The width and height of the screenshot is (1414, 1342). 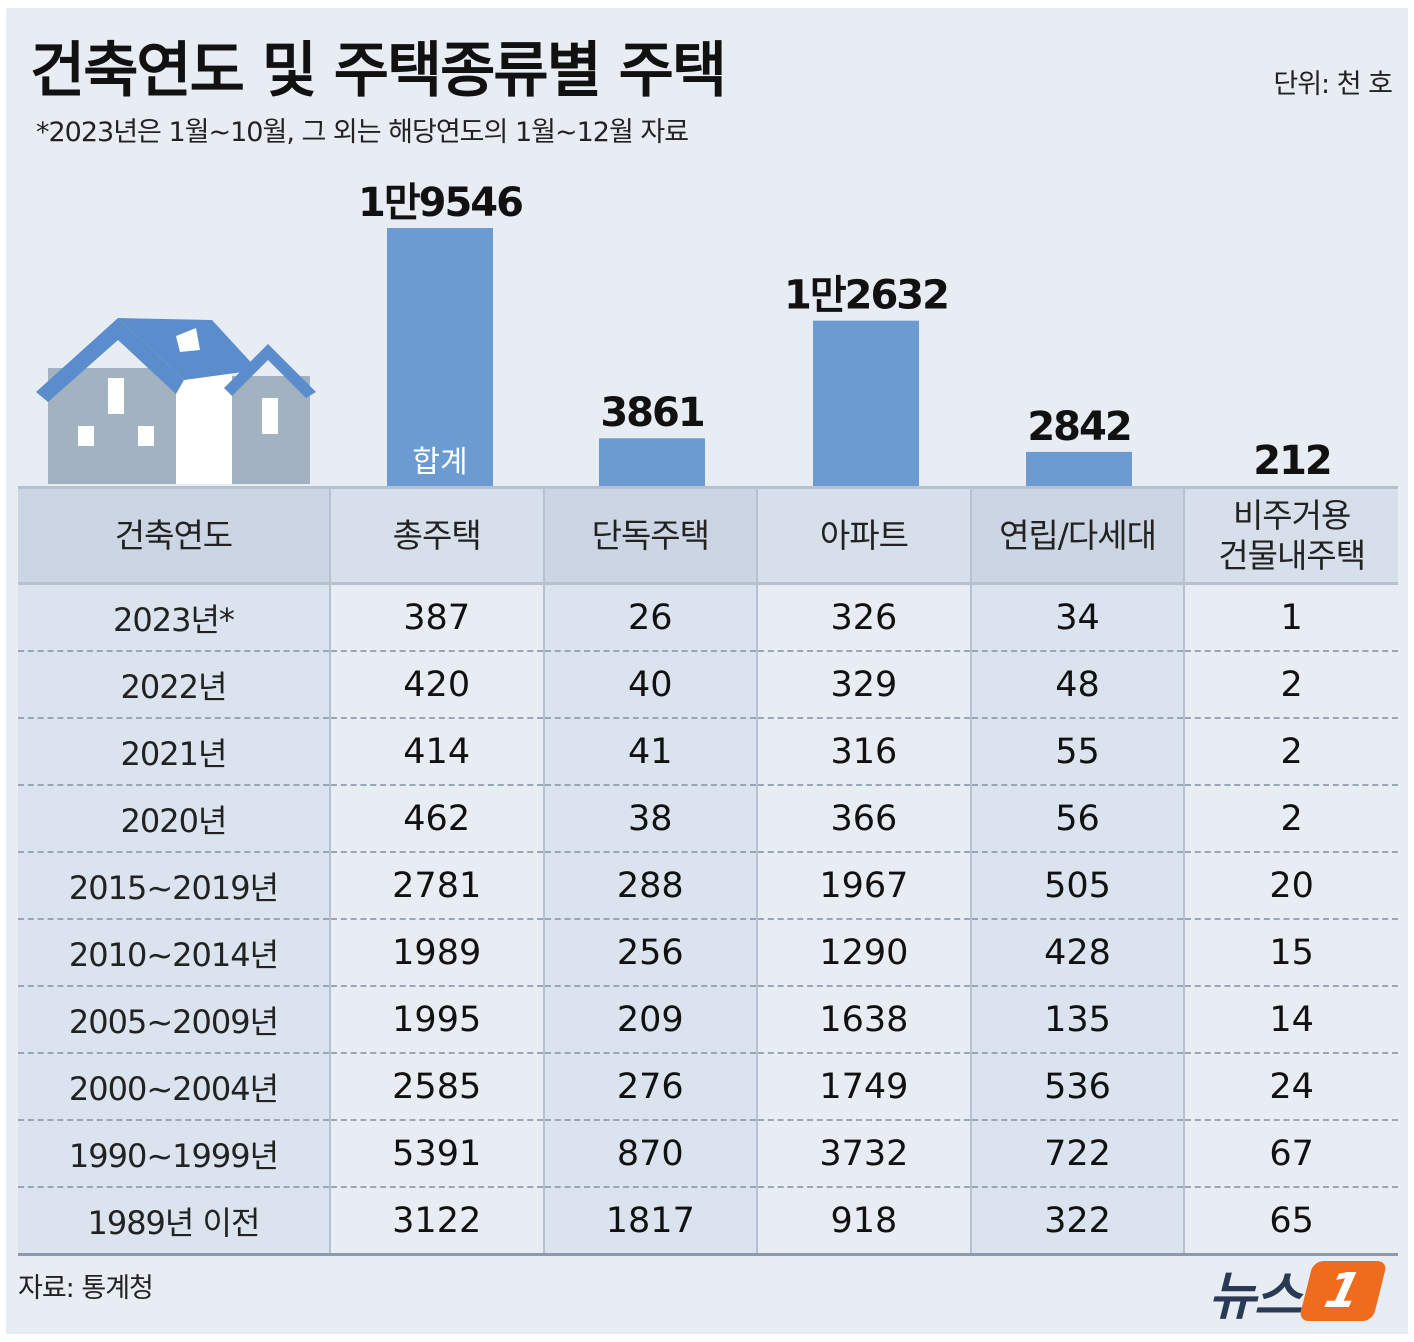 I want to click on table-row: 2023년* 387 26 326 34 1, so click(x=708, y=617).